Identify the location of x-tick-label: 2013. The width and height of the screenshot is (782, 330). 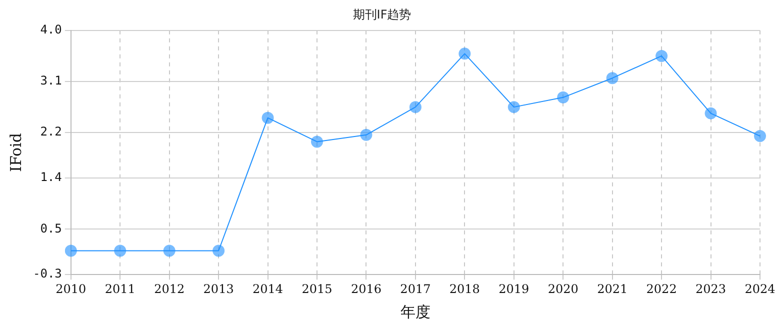
(218, 289).